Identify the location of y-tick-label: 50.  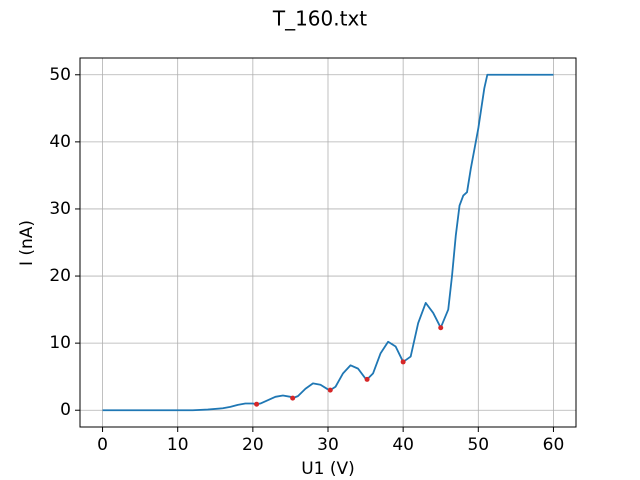
(60, 75).